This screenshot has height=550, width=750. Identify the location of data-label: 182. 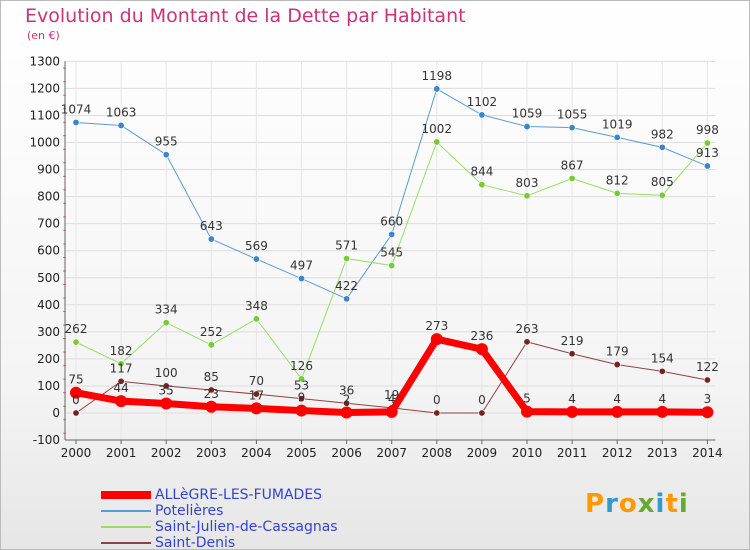
(121, 351).